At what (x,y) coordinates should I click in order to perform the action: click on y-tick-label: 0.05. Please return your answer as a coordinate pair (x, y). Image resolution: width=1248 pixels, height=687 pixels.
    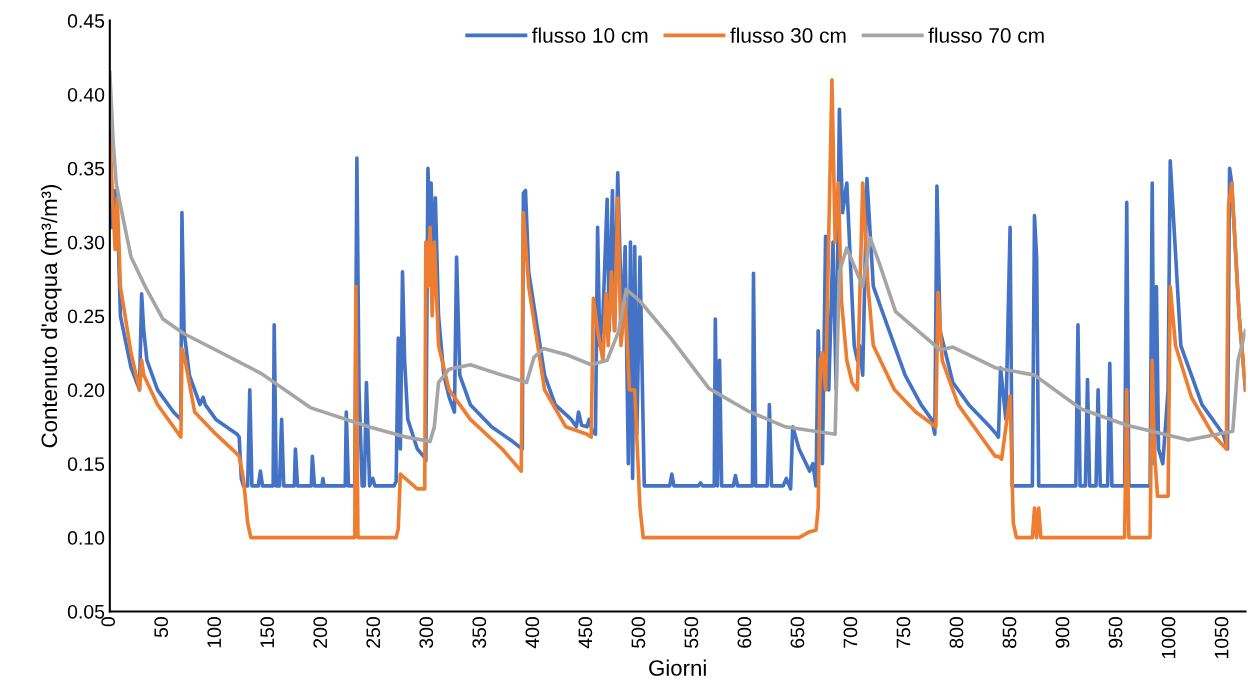
    Looking at the image, I should click on (86, 611).